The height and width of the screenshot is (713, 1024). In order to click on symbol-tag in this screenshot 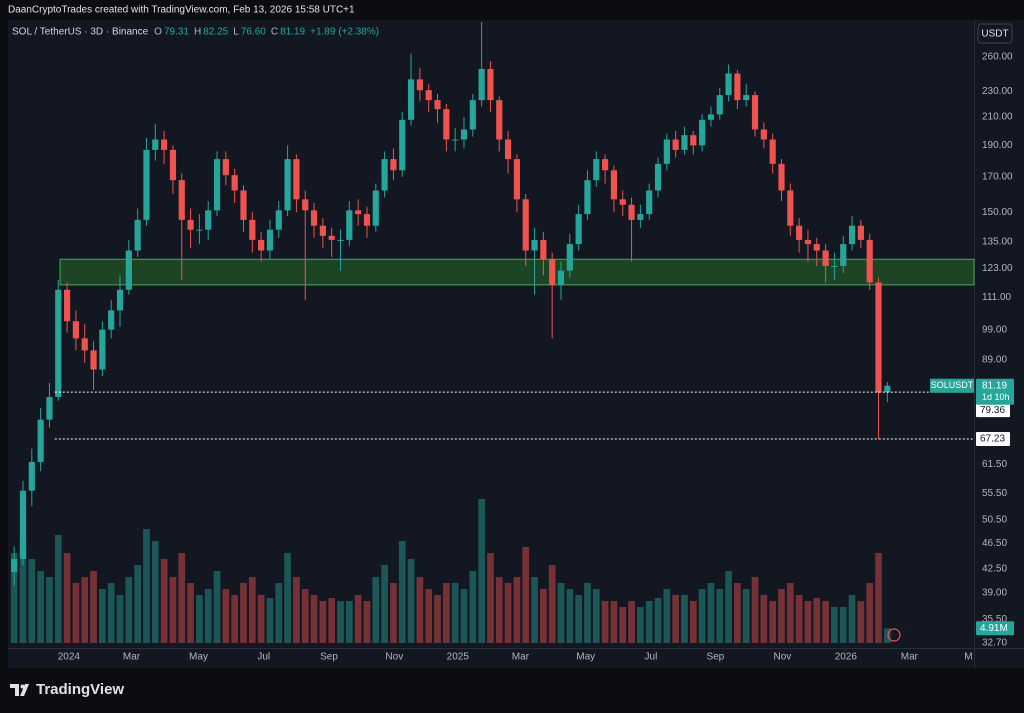, I will do `click(952, 385)`.